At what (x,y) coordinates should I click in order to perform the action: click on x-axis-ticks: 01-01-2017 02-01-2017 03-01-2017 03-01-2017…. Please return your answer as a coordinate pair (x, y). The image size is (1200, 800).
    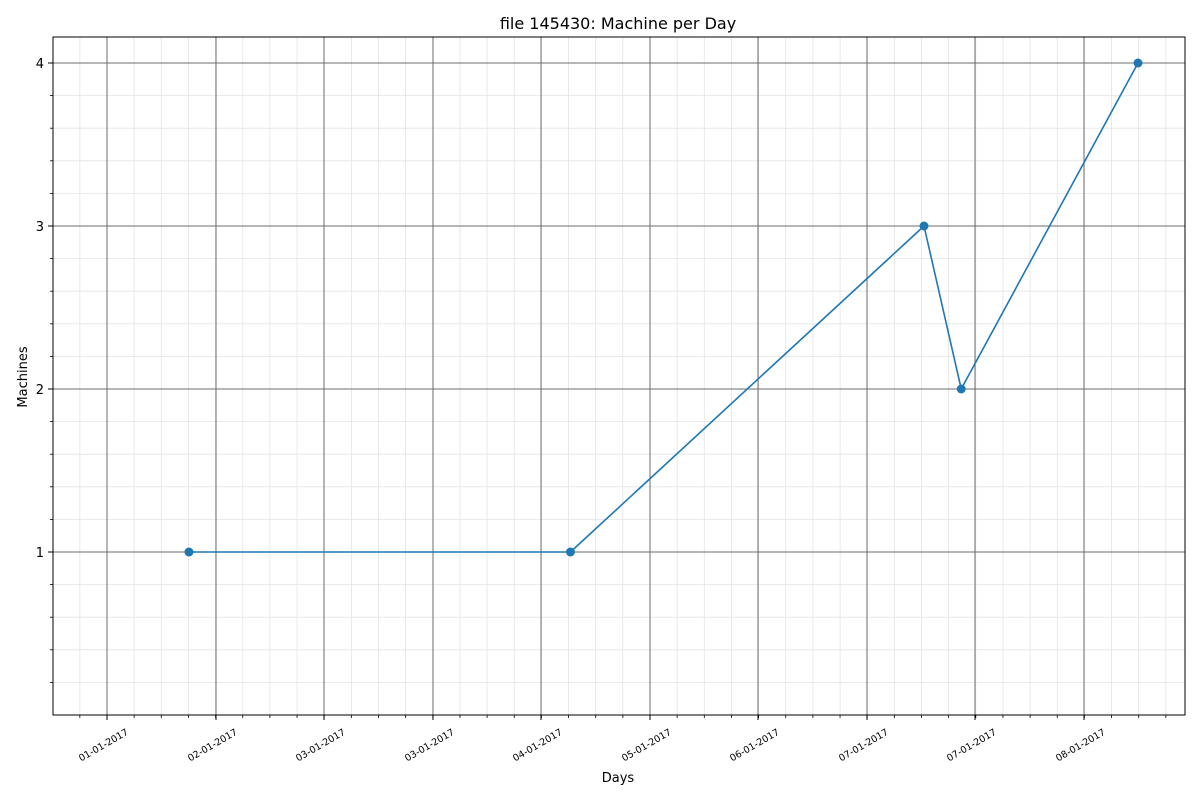
    Looking at the image, I should click on (622, 739).